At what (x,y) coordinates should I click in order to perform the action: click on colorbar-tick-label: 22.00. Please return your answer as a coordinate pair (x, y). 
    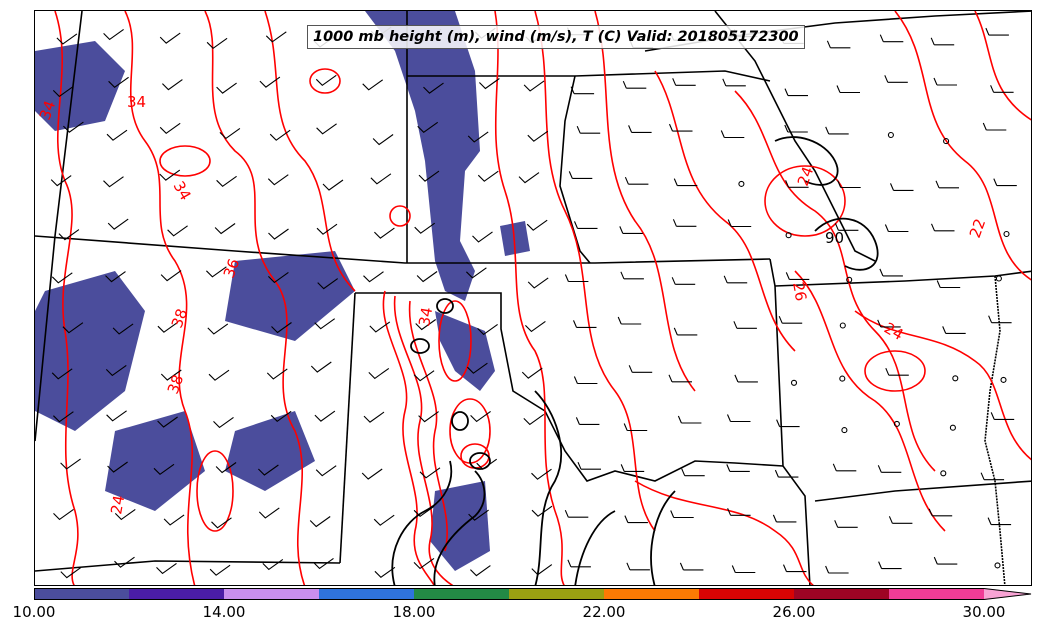
    Looking at the image, I should click on (604, 612).